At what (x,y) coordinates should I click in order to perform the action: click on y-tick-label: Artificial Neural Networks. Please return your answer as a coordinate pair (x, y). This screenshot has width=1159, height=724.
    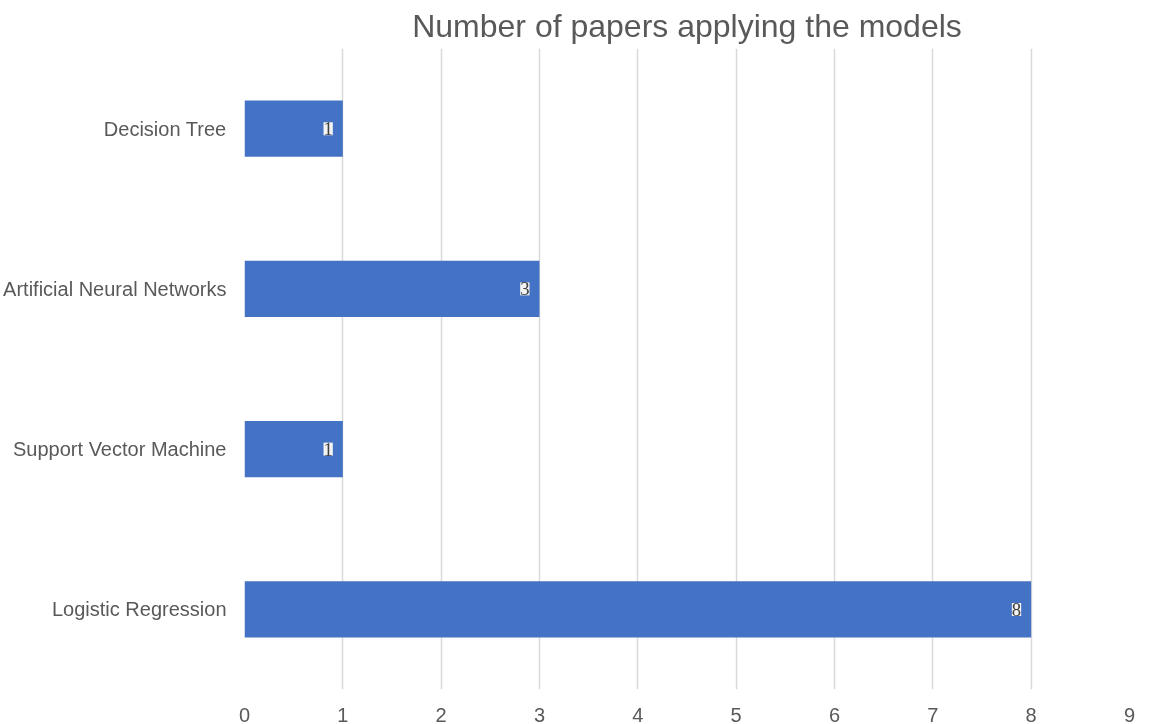
    Looking at the image, I should click on (115, 288).